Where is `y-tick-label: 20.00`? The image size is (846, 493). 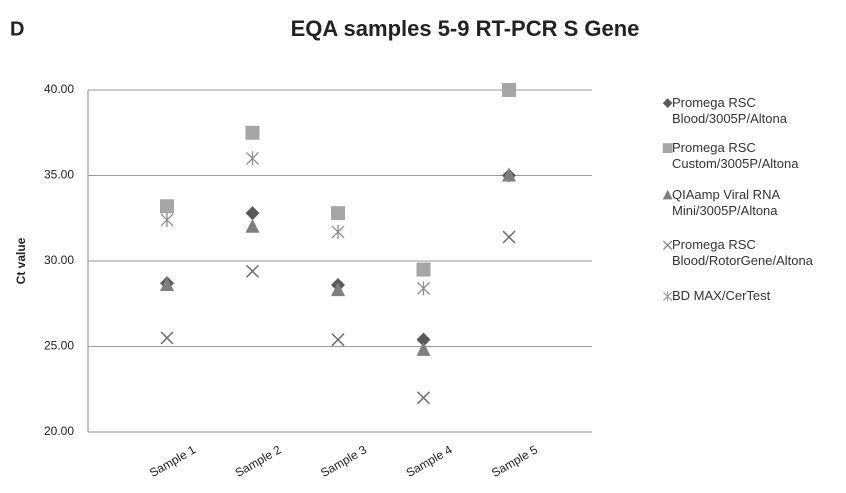
y-tick-label: 20.00 is located at coordinates (59, 431).